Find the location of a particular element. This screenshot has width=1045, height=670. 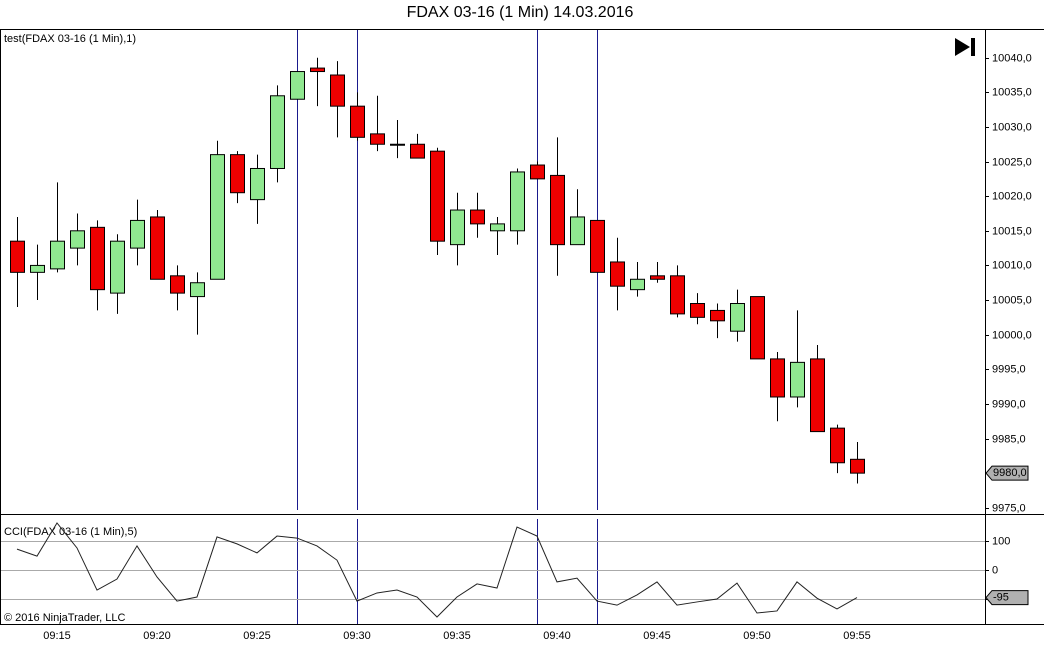

y-tick-label: 9990,0 is located at coordinates (1009, 404).